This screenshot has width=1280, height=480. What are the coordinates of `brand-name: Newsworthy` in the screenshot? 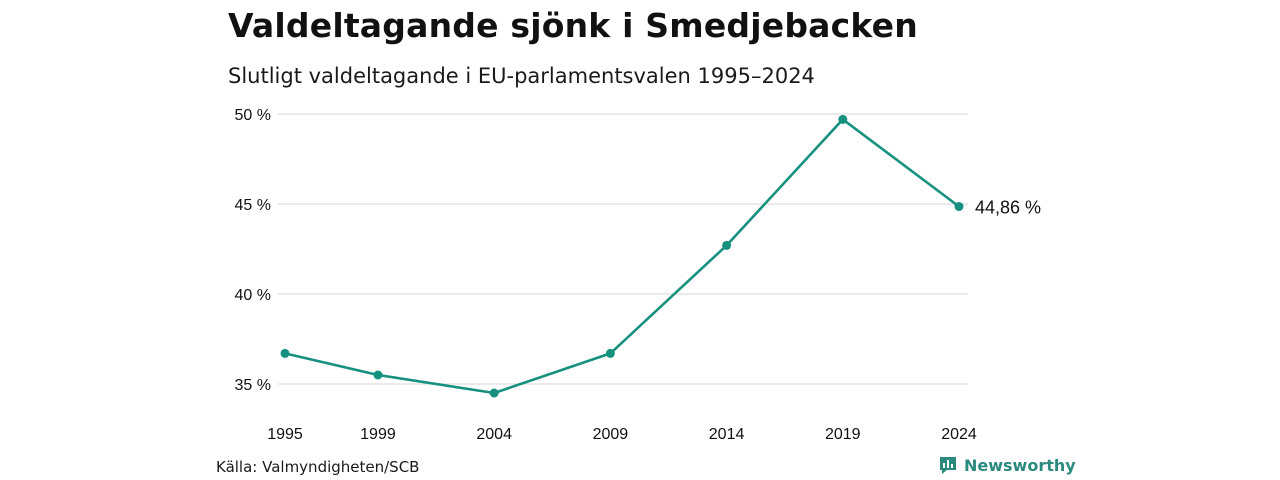 It's located at (1020, 465).